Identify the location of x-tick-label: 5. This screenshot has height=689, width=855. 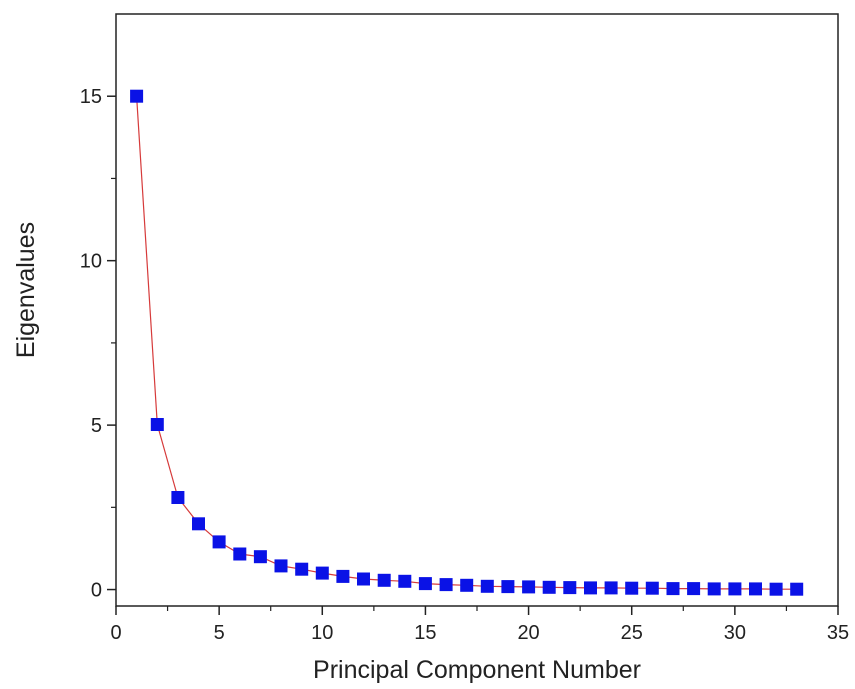
(219, 633).